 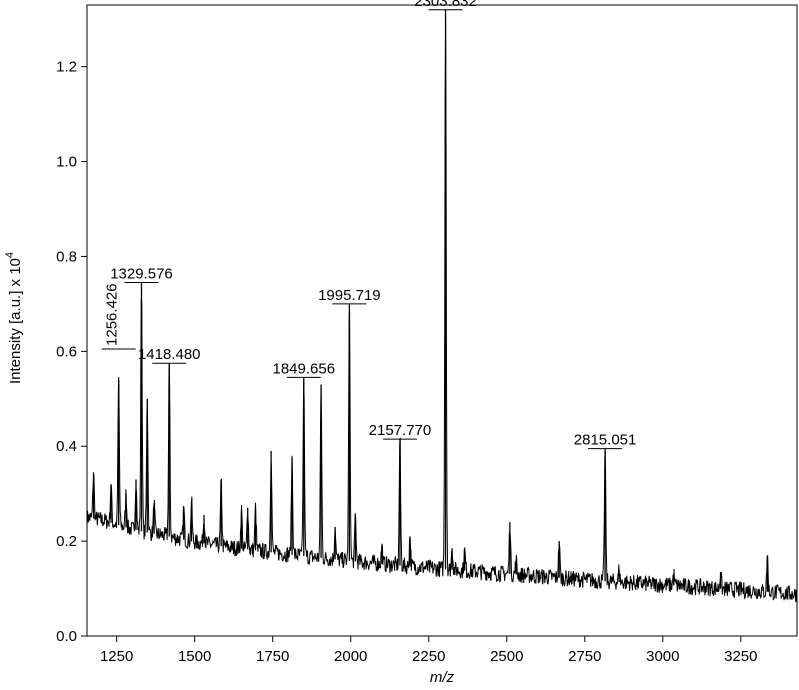 I want to click on x-axis-title: m/z, so click(x=442, y=677).